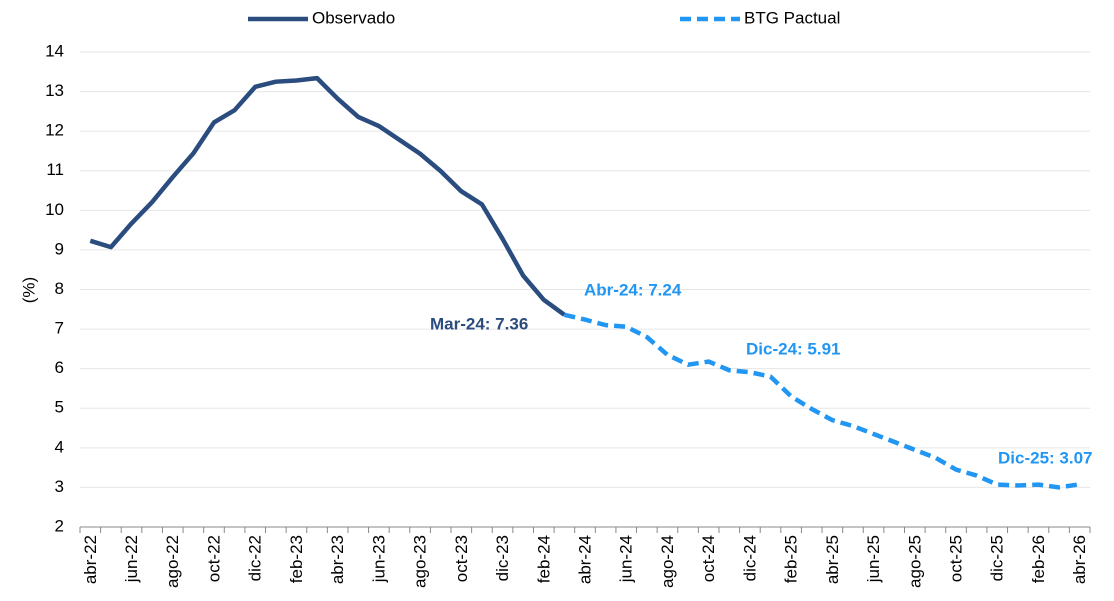 Image resolution: width=1114 pixels, height=601 pixels. What do you see at coordinates (749, 558) in the screenshot?
I see `x-tick-label: dic-24` at bounding box center [749, 558].